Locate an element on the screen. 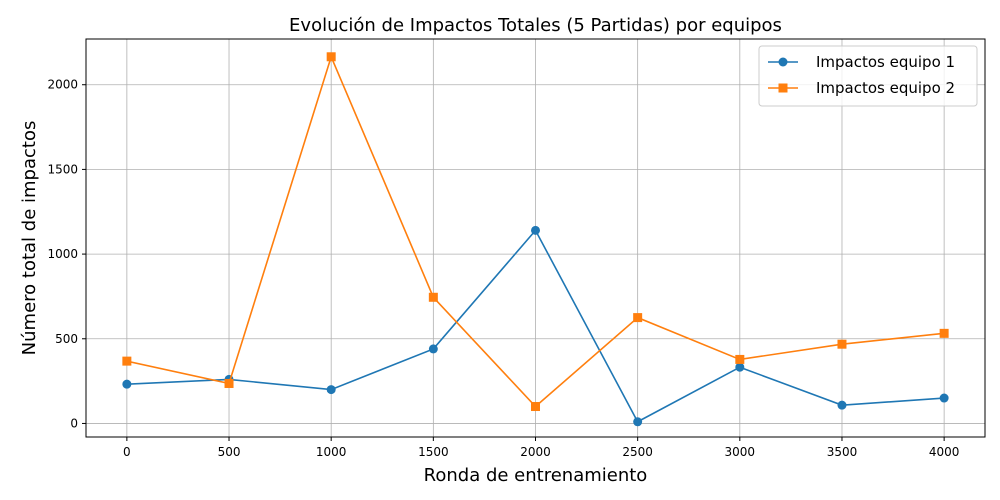  legend-box is located at coordinates (868, 76).